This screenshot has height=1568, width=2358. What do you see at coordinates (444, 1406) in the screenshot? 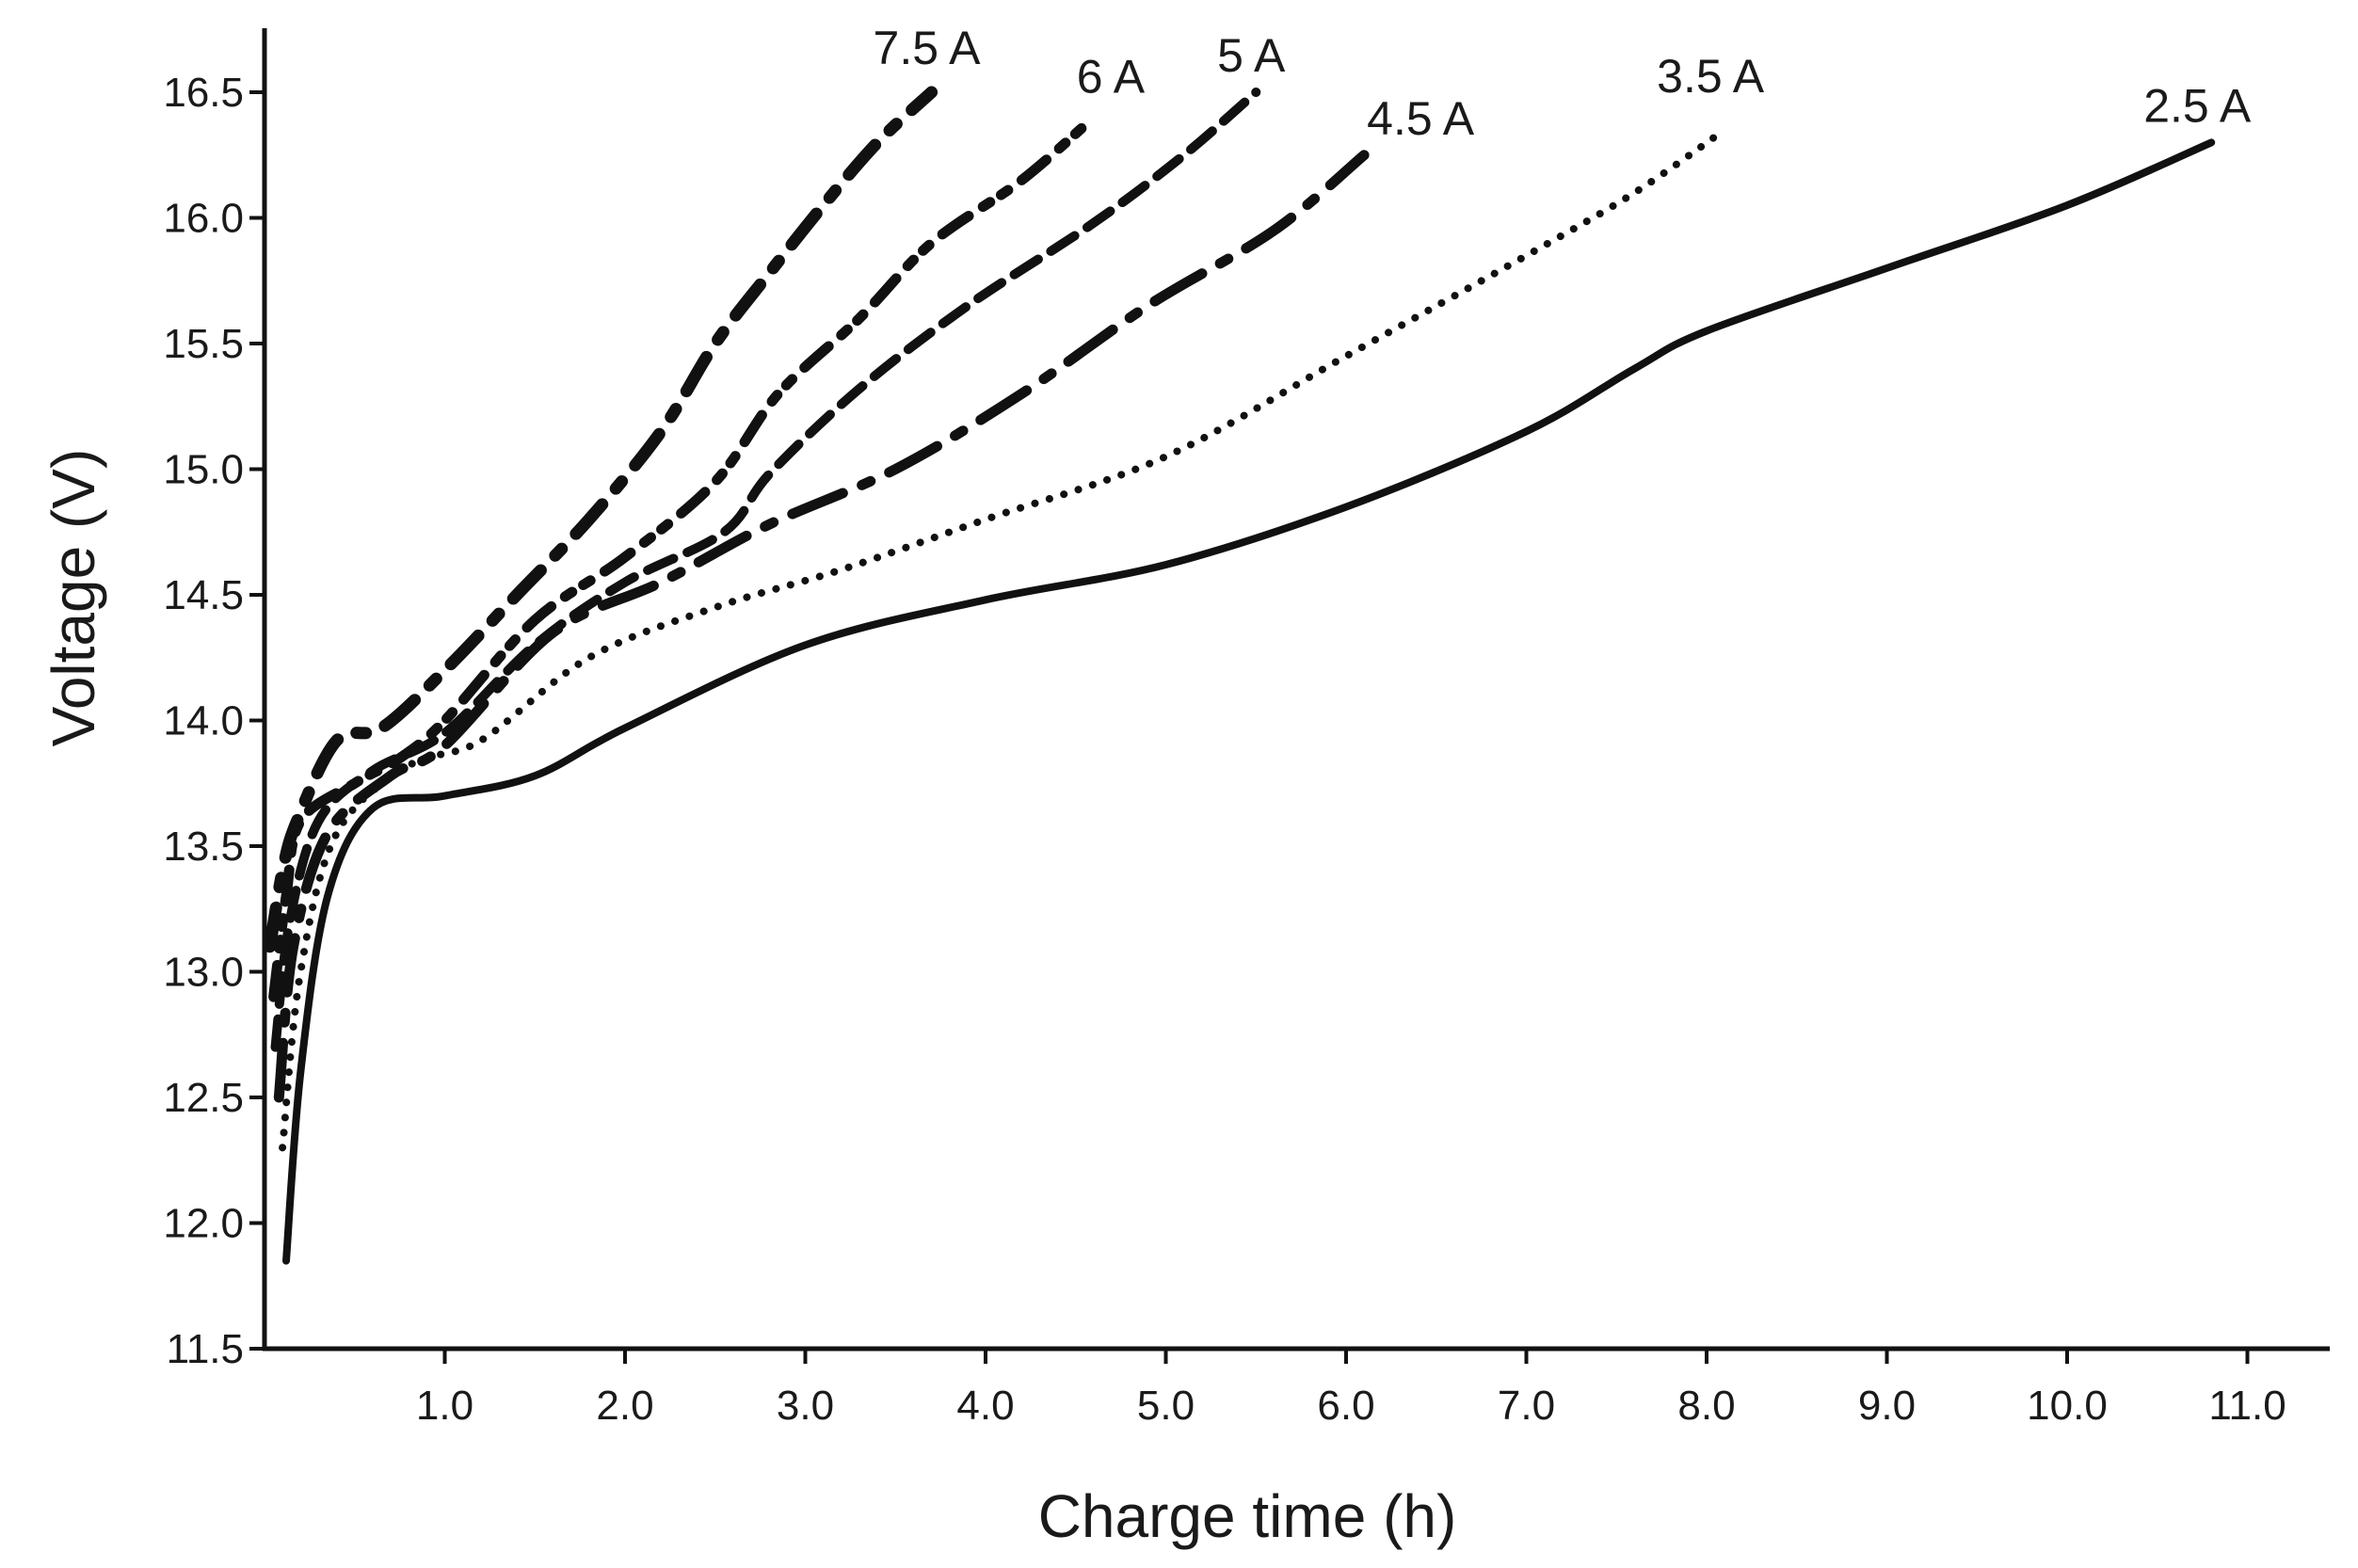
I see `x-tick-label: 1.0` at bounding box center [444, 1406].